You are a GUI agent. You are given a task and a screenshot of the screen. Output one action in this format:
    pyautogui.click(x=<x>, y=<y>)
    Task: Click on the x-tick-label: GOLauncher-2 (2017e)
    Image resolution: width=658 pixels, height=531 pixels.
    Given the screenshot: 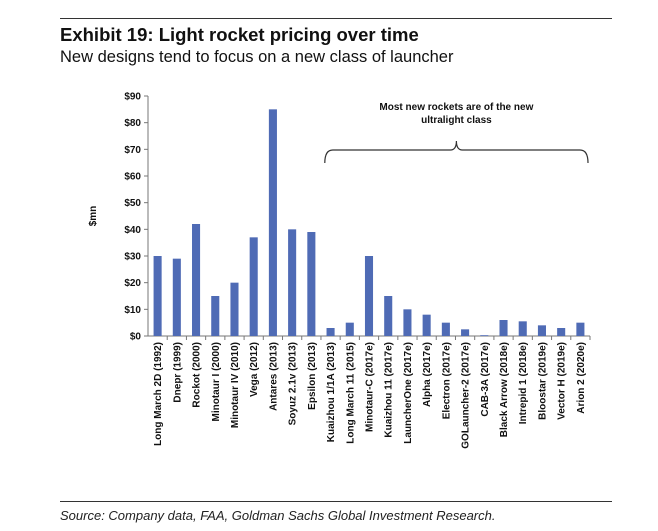 What is the action you would take?
    pyautogui.click(x=466, y=395)
    